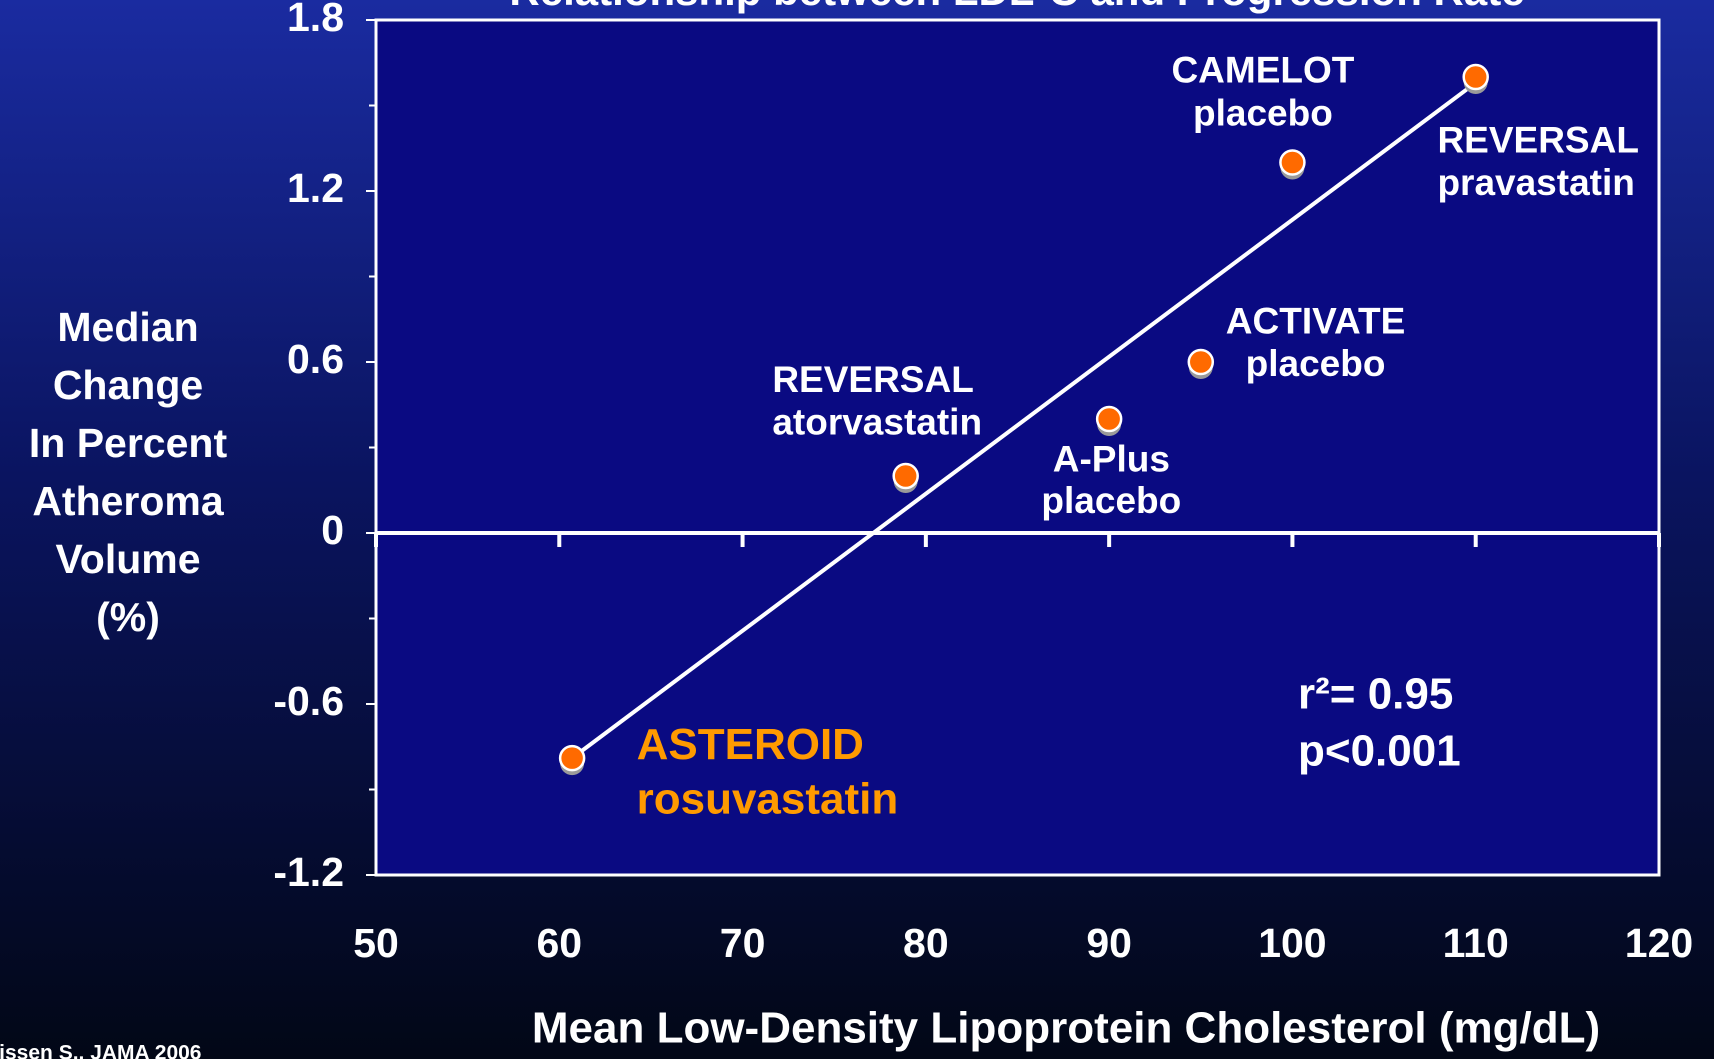 This screenshot has width=1714, height=1059. Describe the element at coordinates (101, 1050) in the screenshot. I see `source-note: Nissen S., JAMA 2006` at that location.